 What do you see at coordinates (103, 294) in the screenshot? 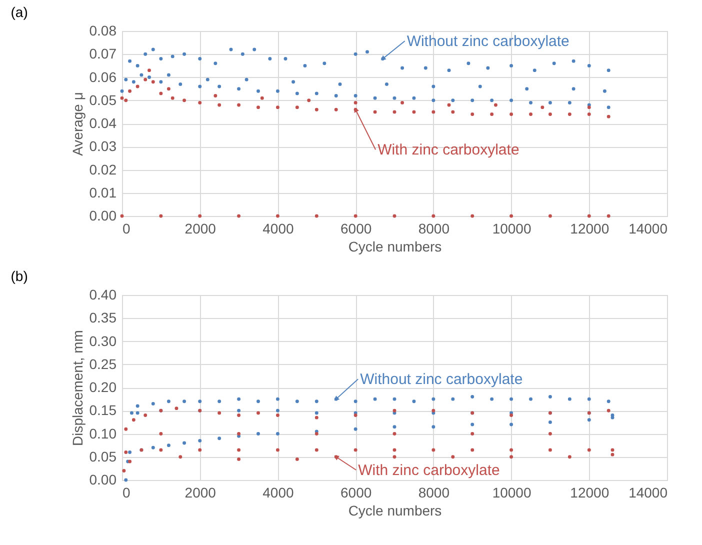
I see `y-tick-label: 0.40` at bounding box center [103, 294].